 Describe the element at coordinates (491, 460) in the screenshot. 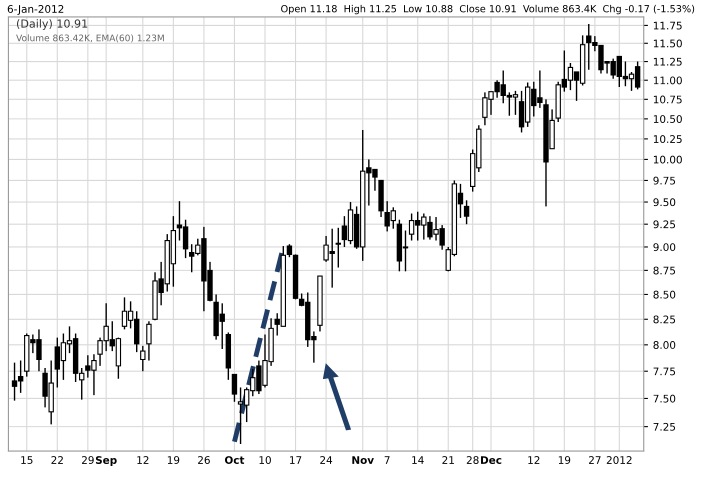

I see `x-tick-label: Dec` at that location.